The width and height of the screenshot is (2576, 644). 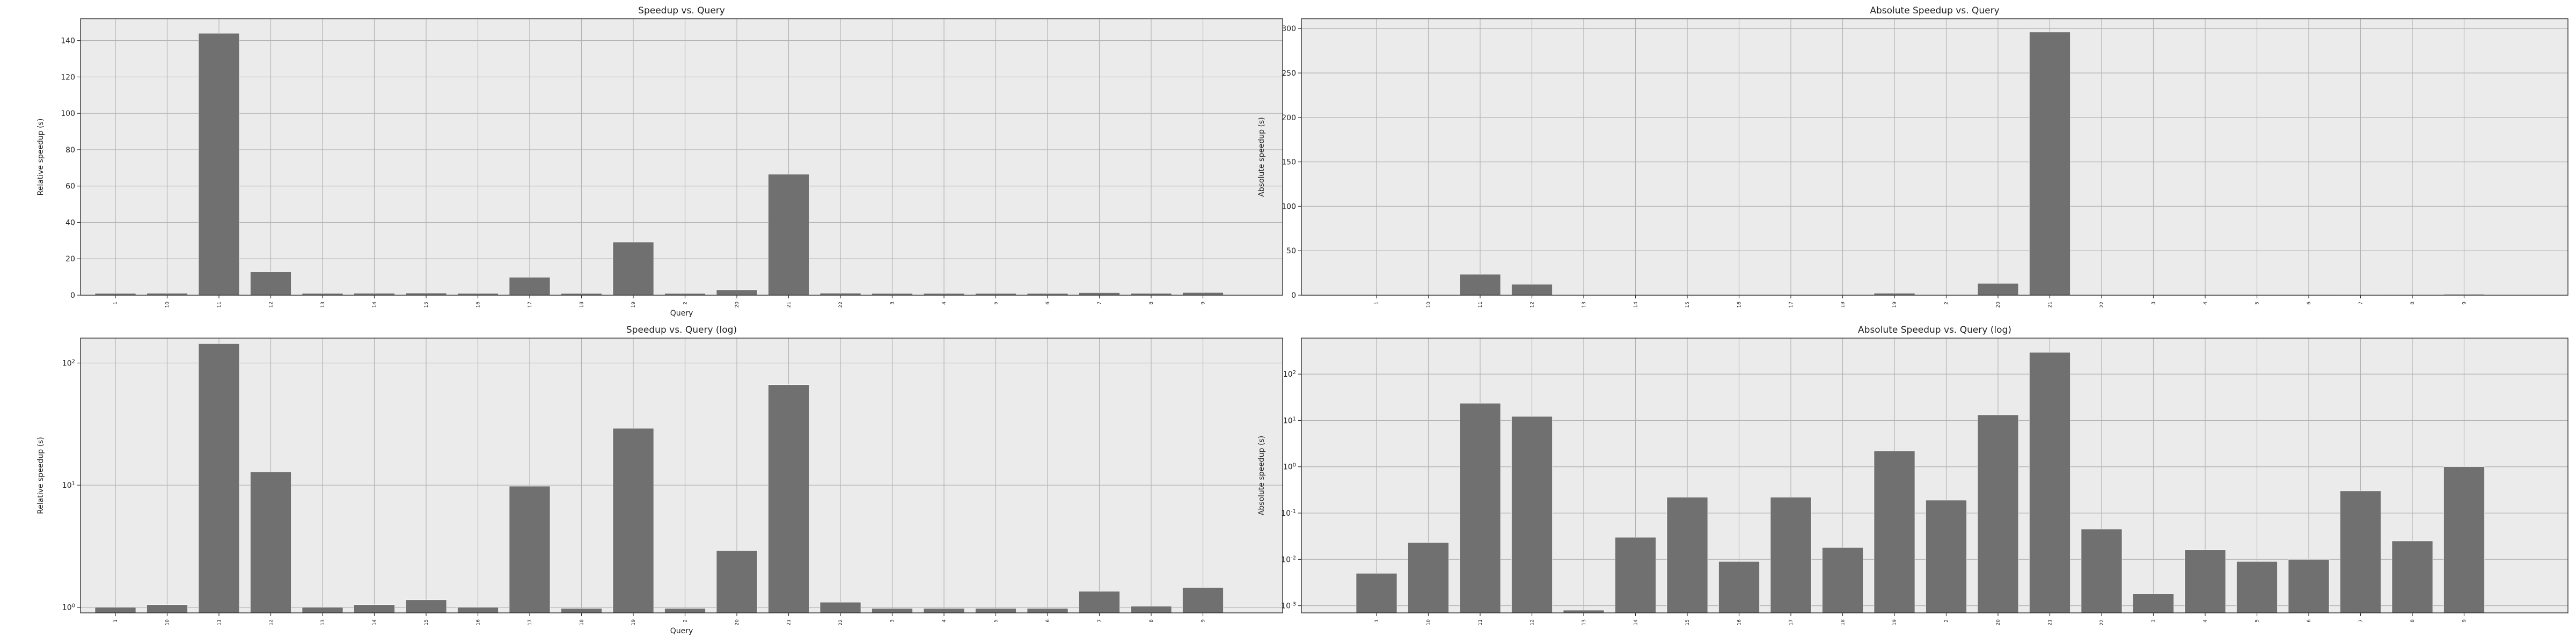 I want to click on y-tick-label: 50, so click(x=1291, y=251).